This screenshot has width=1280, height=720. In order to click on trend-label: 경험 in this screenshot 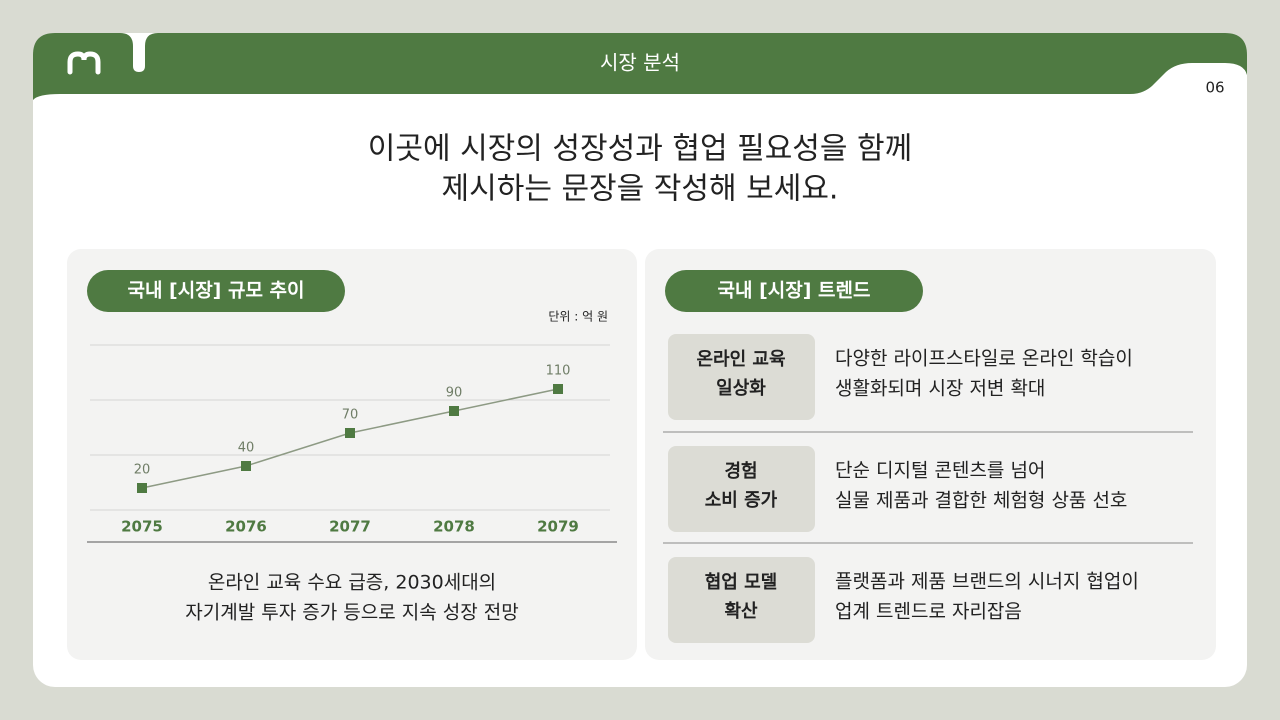, I will do `click(740, 471)`.